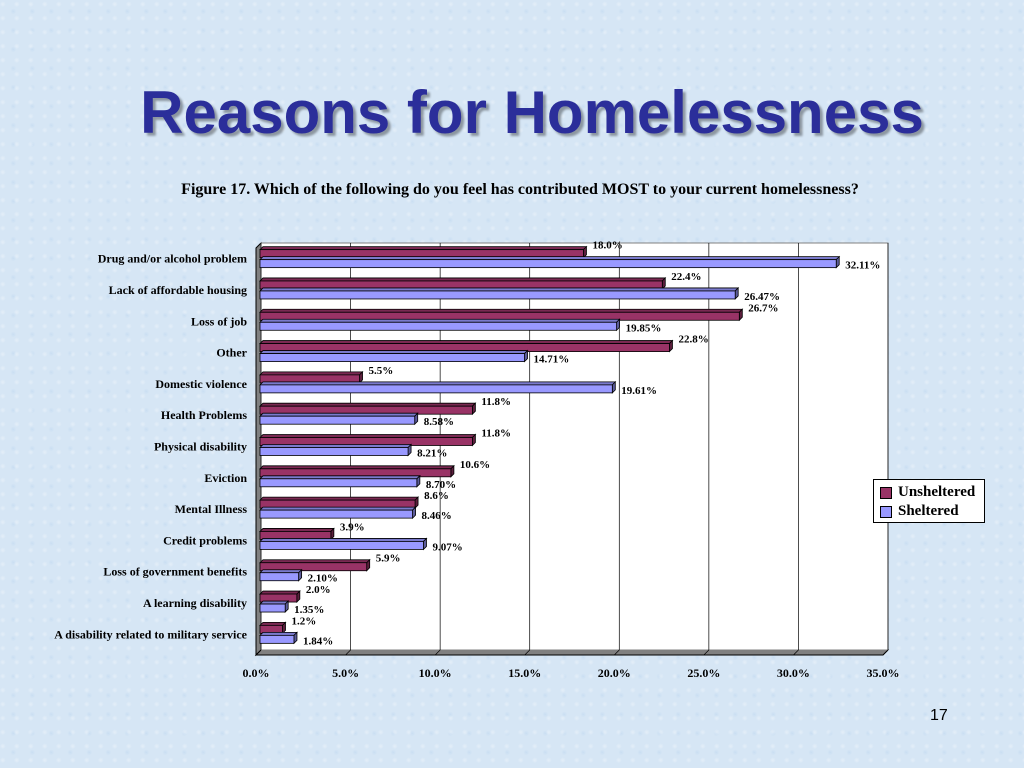 This screenshot has height=768, width=1024. What do you see at coordinates (886, 492) in the screenshot?
I see `legend-swatch-unsheltered` at bounding box center [886, 492].